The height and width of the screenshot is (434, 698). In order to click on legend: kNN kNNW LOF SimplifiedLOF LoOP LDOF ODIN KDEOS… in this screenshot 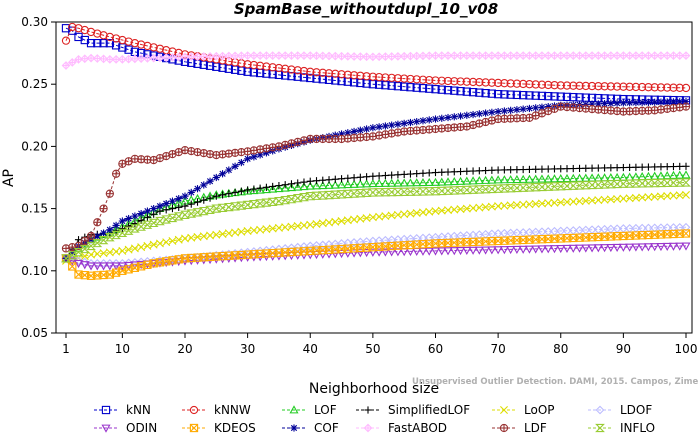, I will do `click(374, 418)`.